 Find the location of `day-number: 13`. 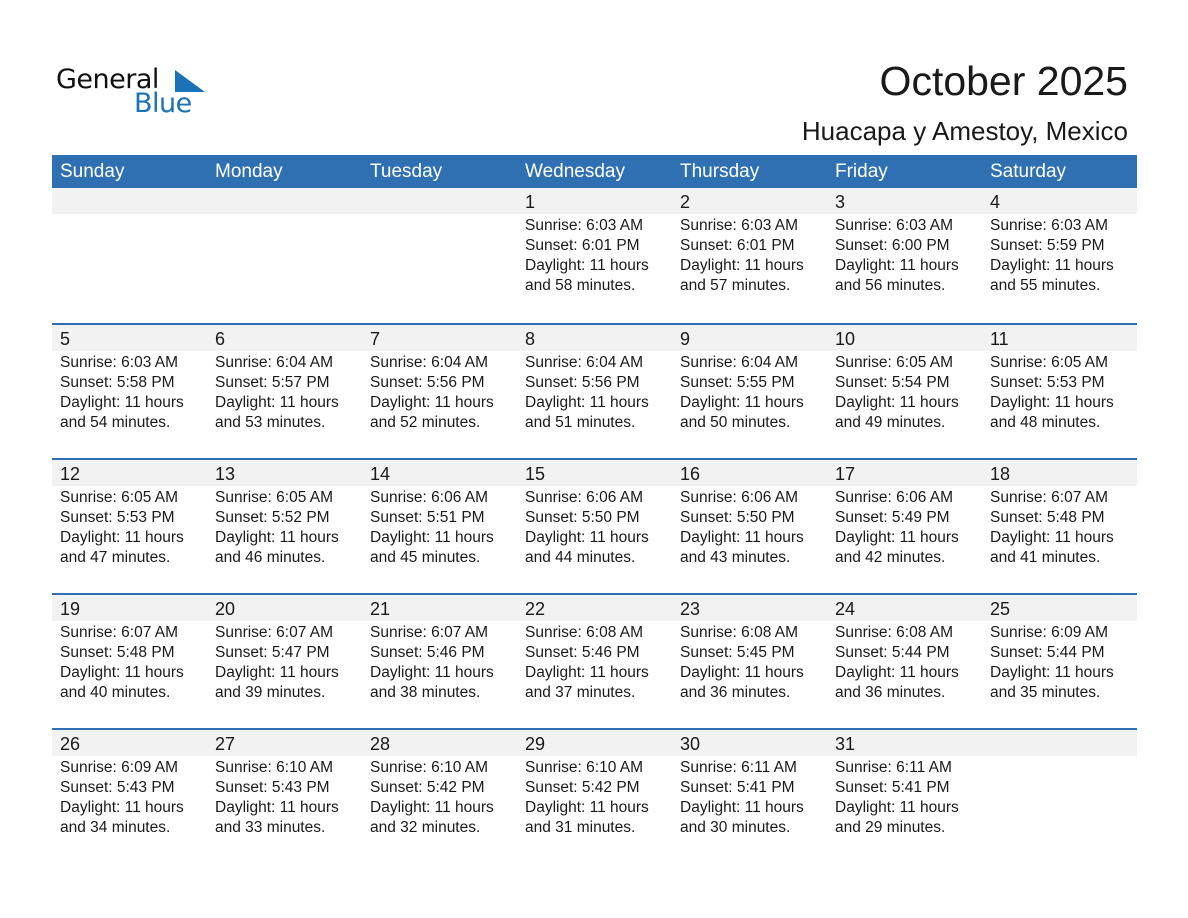

day-number: 13 is located at coordinates (225, 474).